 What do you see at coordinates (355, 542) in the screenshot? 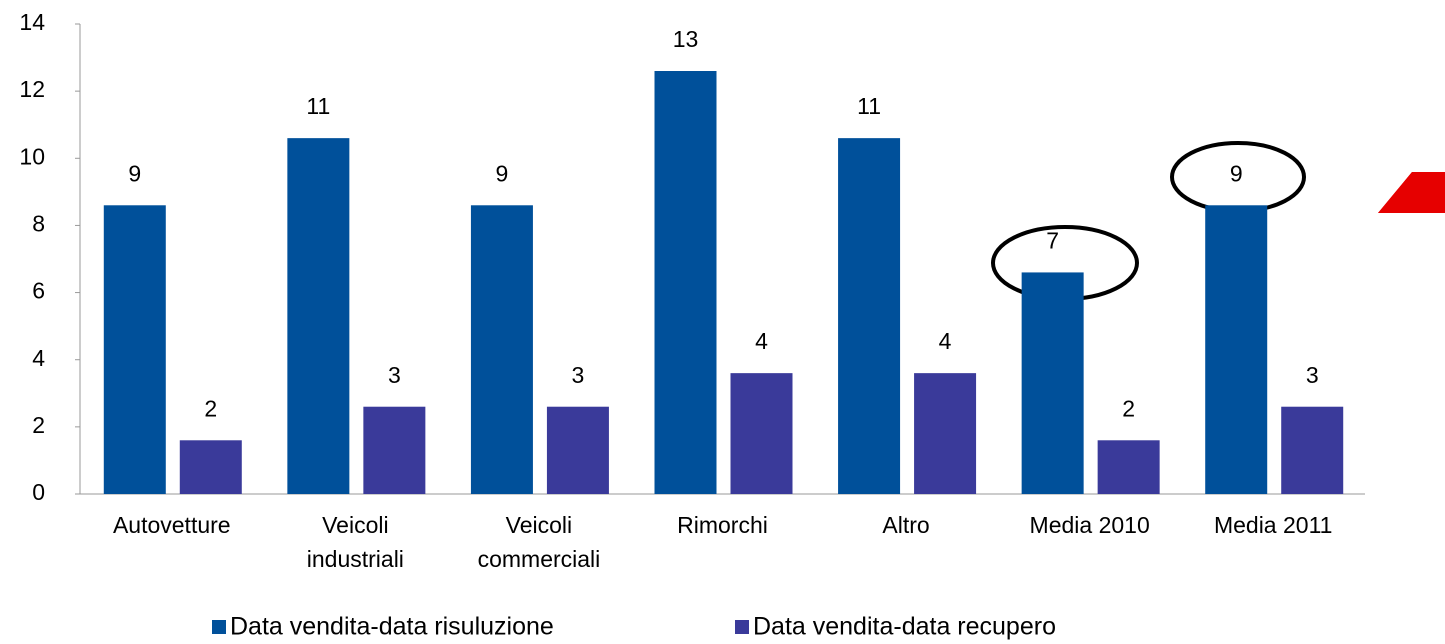
I see `x-tick-label: Veicoli industriali` at bounding box center [355, 542].